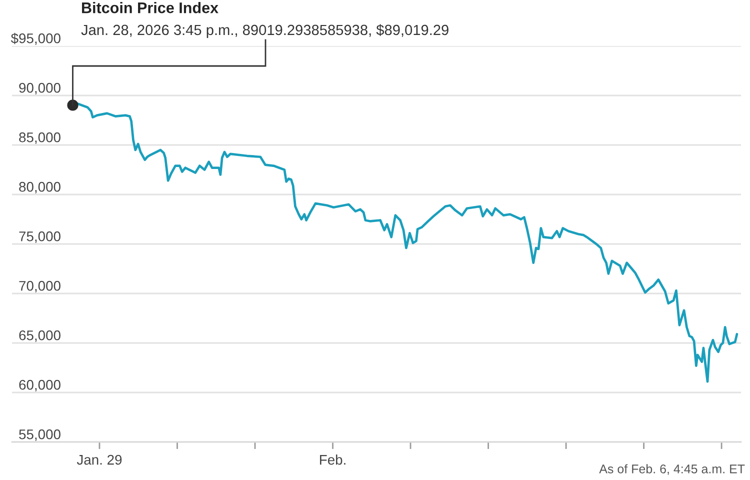  What do you see at coordinates (35, 38) in the screenshot?
I see `y-tick-label: $95,000` at bounding box center [35, 38].